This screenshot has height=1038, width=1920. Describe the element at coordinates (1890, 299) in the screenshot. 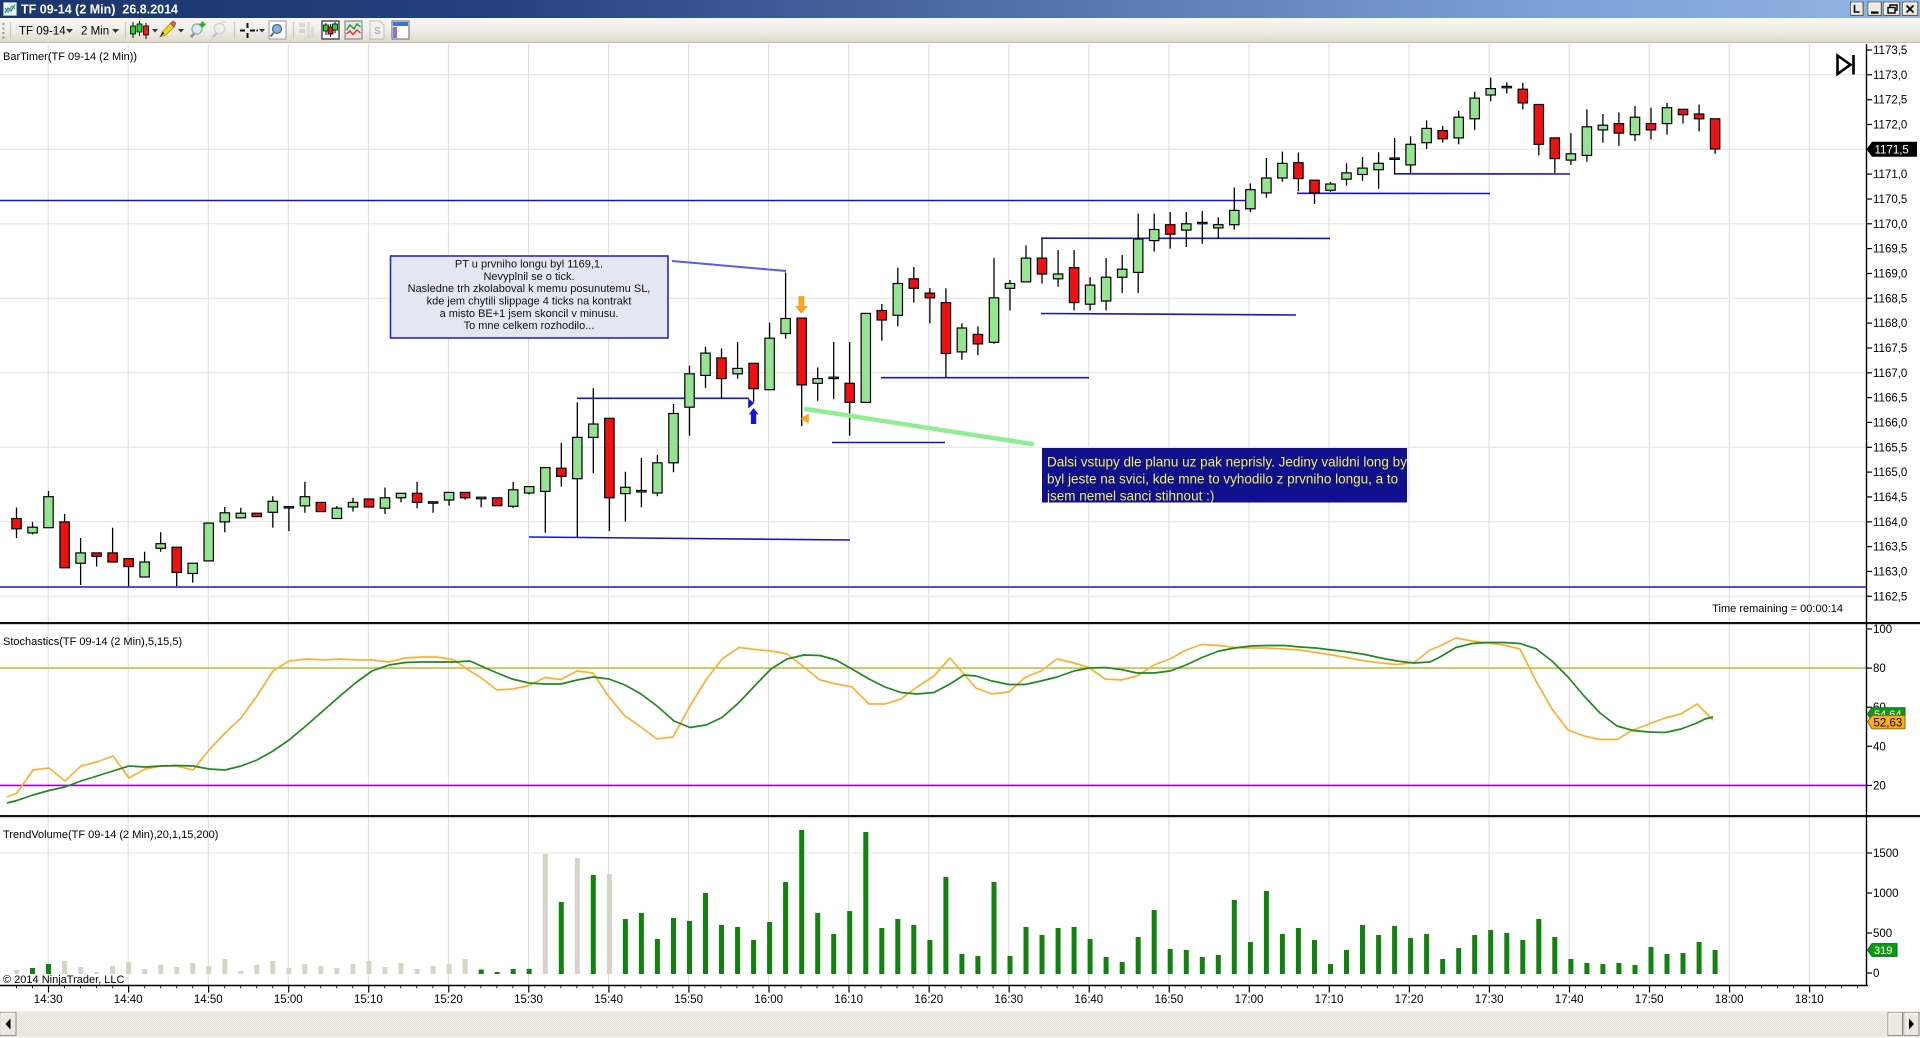

I see `svg-text: 1168,5` at that location.